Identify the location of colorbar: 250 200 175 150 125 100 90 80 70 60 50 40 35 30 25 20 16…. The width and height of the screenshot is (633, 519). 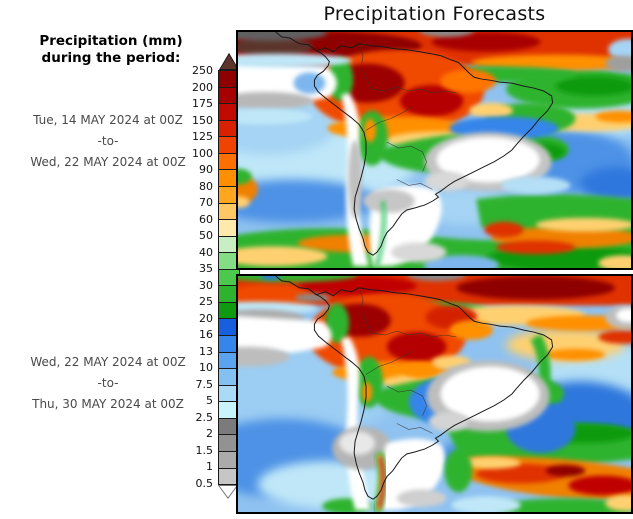
(216, 276).